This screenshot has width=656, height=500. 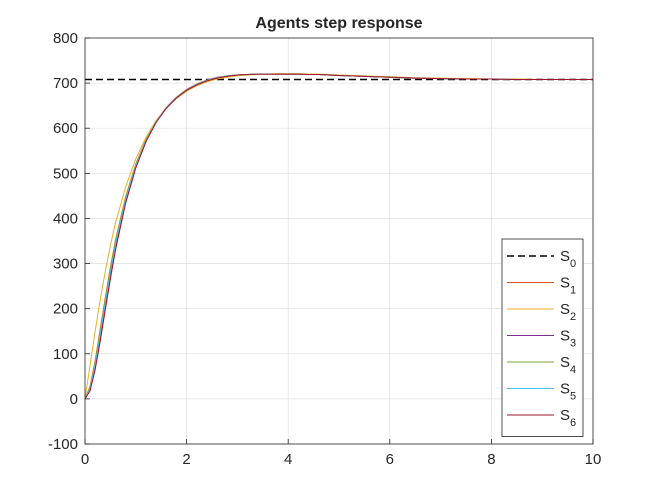 What do you see at coordinates (542, 337) in the screenshot?
I see `legend-box` at bounding box center [542, 337].